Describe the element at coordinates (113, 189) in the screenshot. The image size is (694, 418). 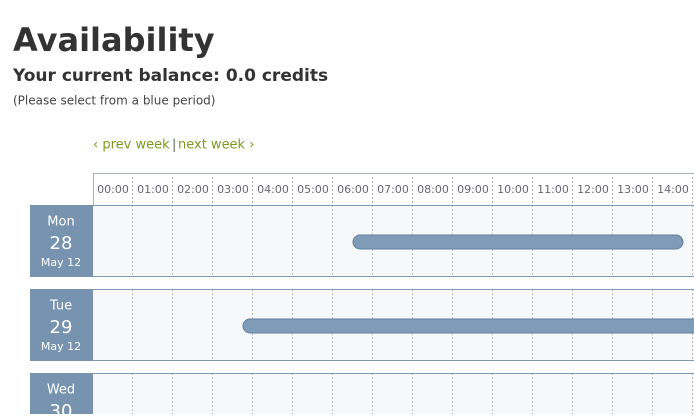
I see `hour-label: 00:00` at that location.